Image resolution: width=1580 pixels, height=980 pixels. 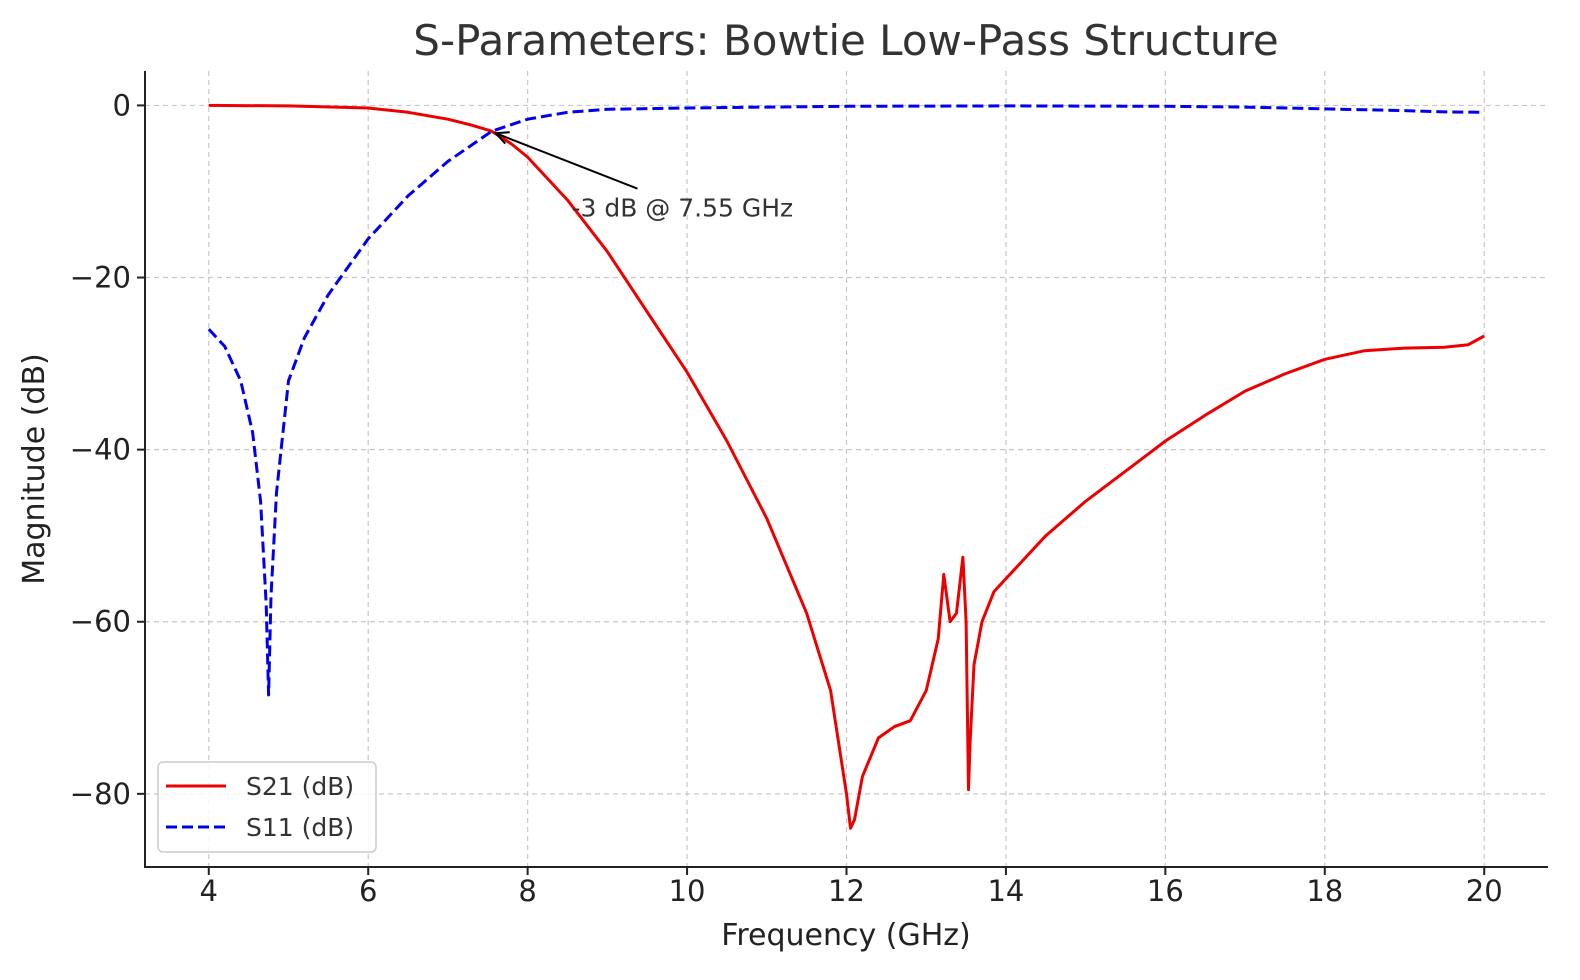 I want to click on x-tick-label: 14, so click(x=1005, y=891).